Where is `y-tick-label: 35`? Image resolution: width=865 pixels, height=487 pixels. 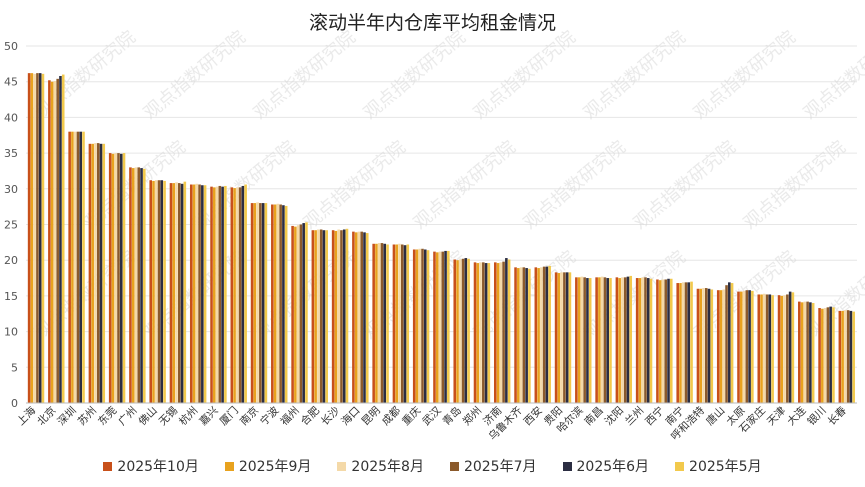
y-tick-label: 35 is located at coordinates (11, 153).